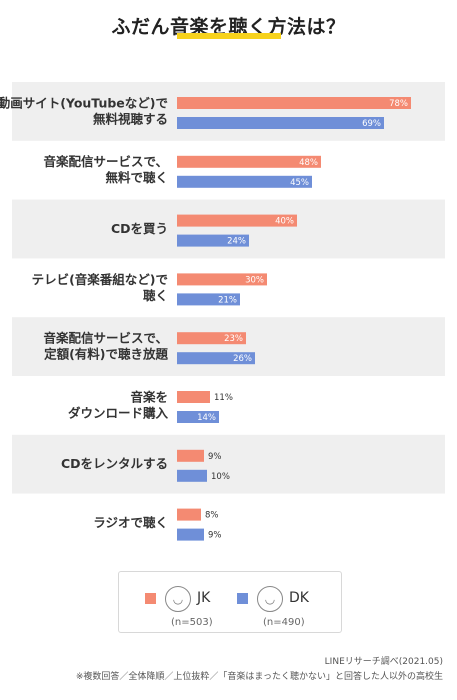 This screenshot has height=700, width=457. I want to click on value-label-jk: 48%, so click(308, 163).